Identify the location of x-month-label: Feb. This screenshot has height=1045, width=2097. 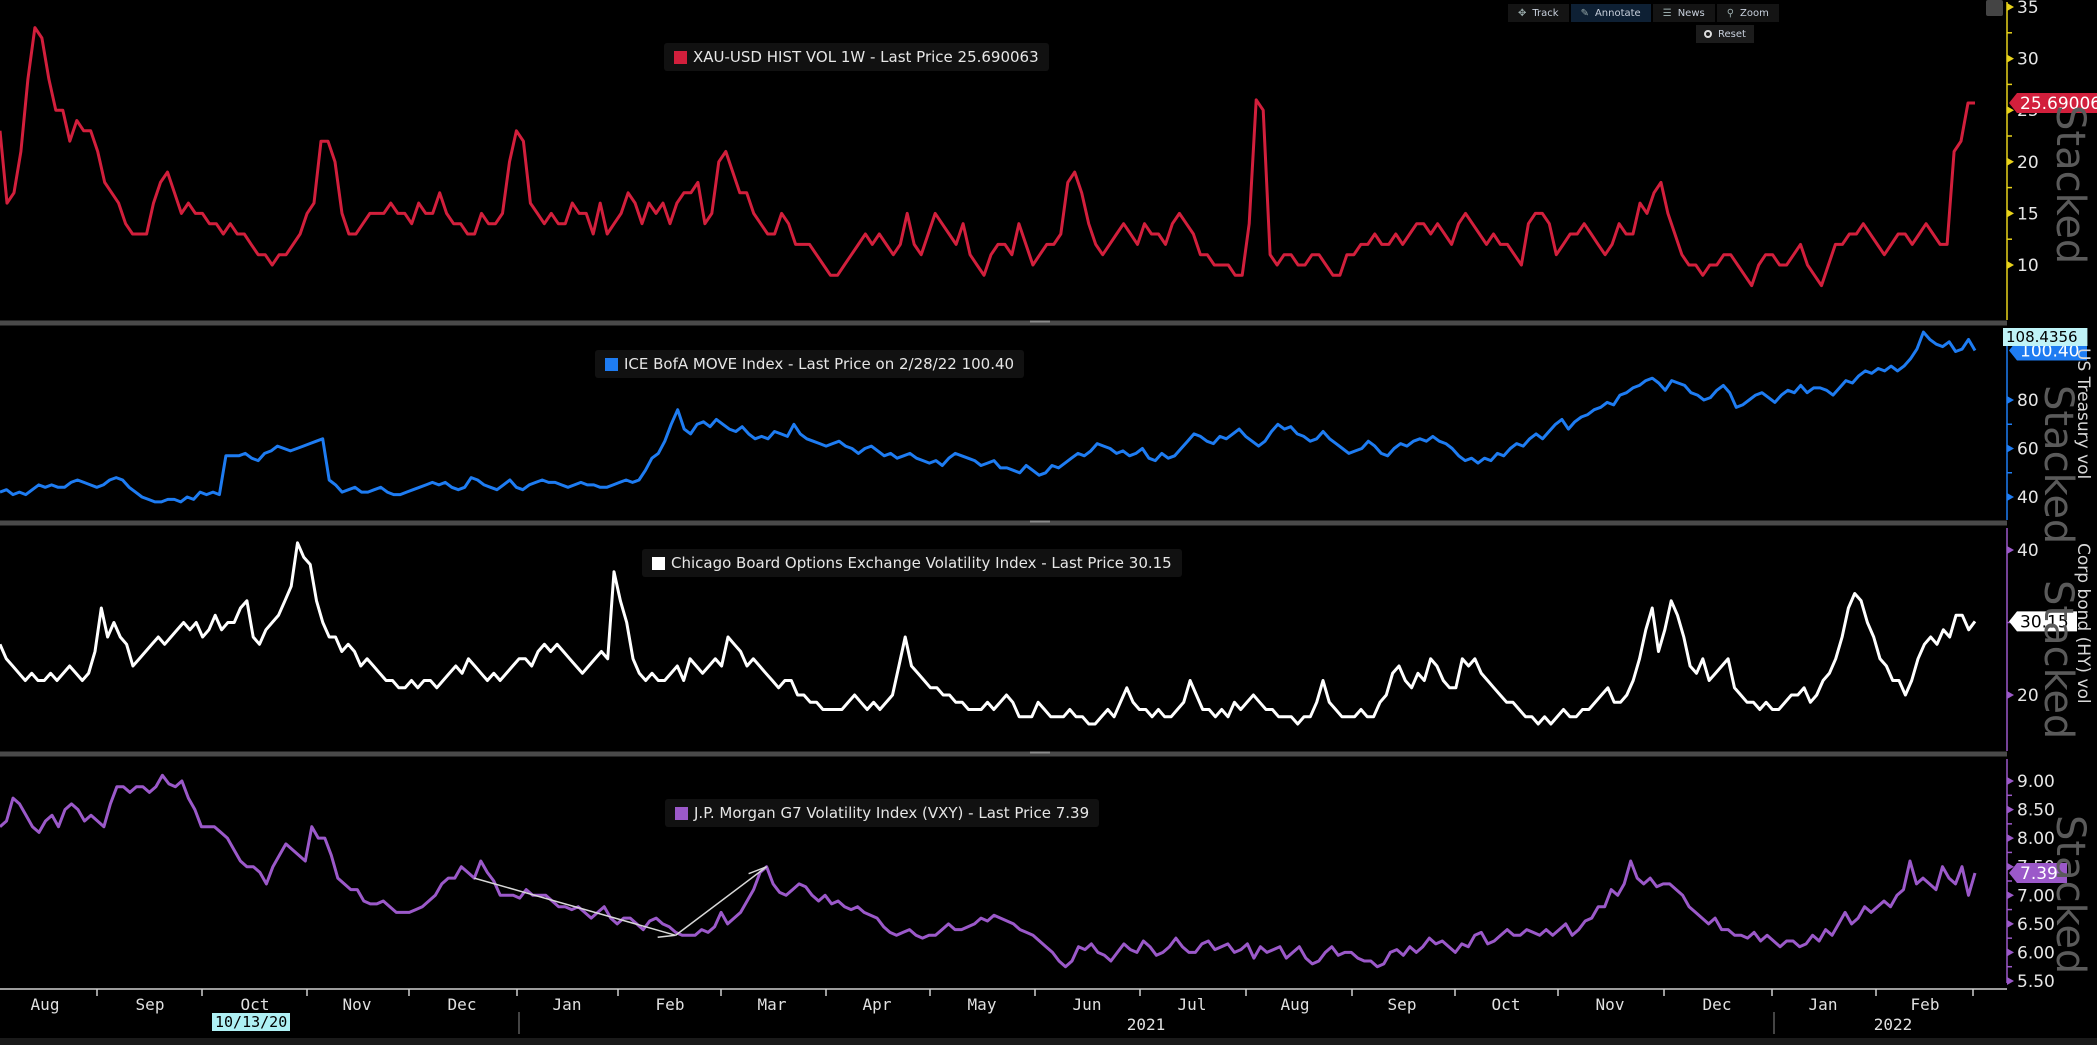
(1925, 1004).